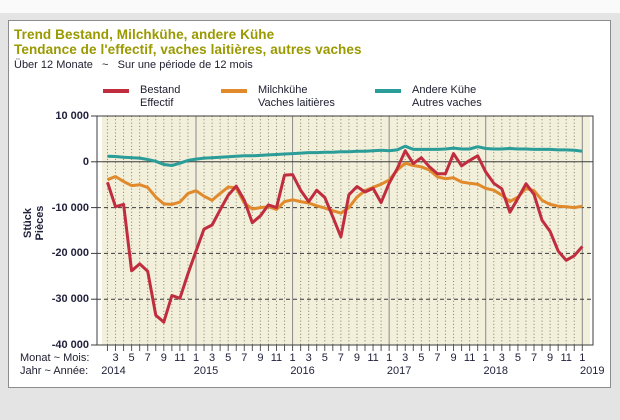 The height and width of the screenshot is (420, 620). I want to click on series-line-andere-kuehe, so click(345, 155).